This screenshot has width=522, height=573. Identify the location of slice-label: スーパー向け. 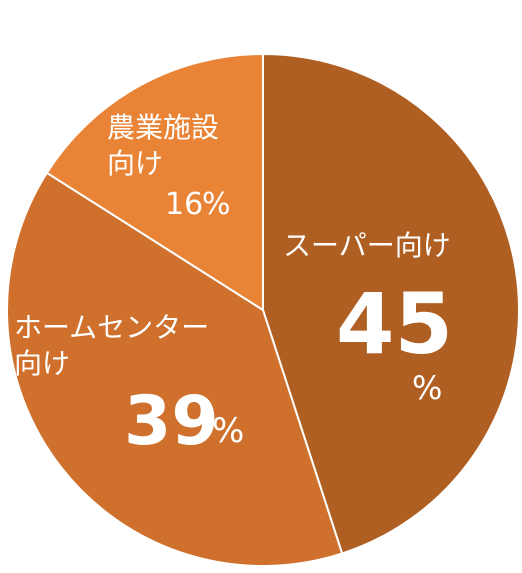
(367, 245).